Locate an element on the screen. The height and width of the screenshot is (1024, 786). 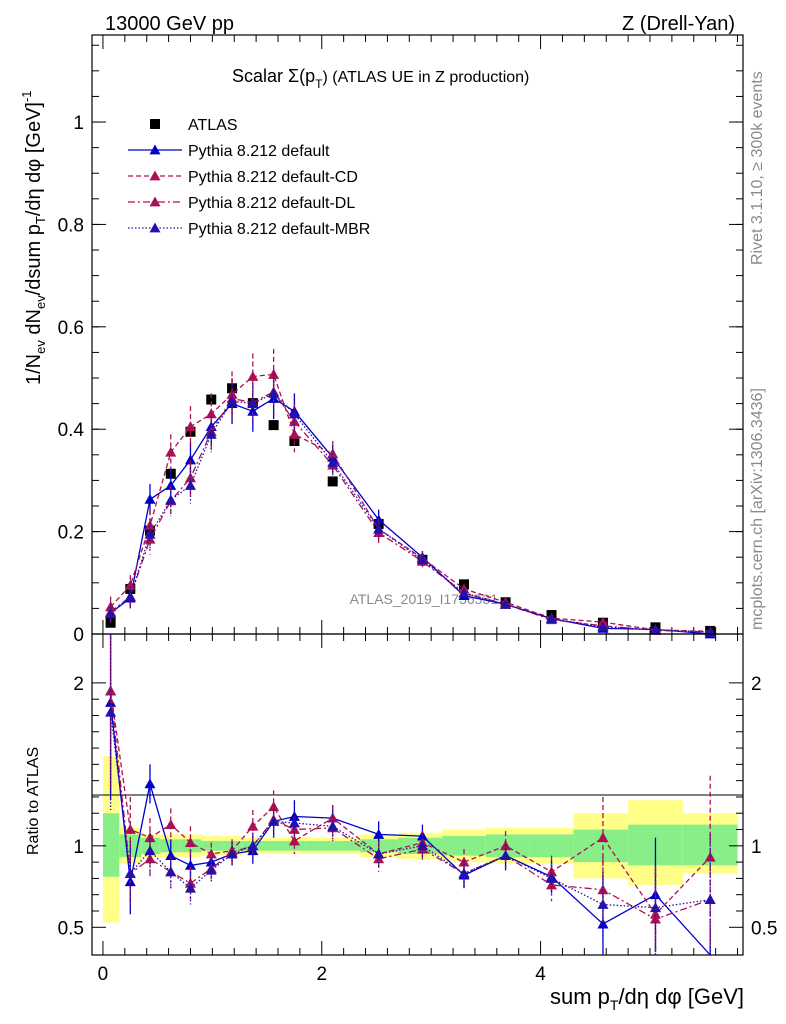
mcplots-site-label: mcplots.cern.ch [arXiv:1306.3436] is located at coordinates (757, 509).